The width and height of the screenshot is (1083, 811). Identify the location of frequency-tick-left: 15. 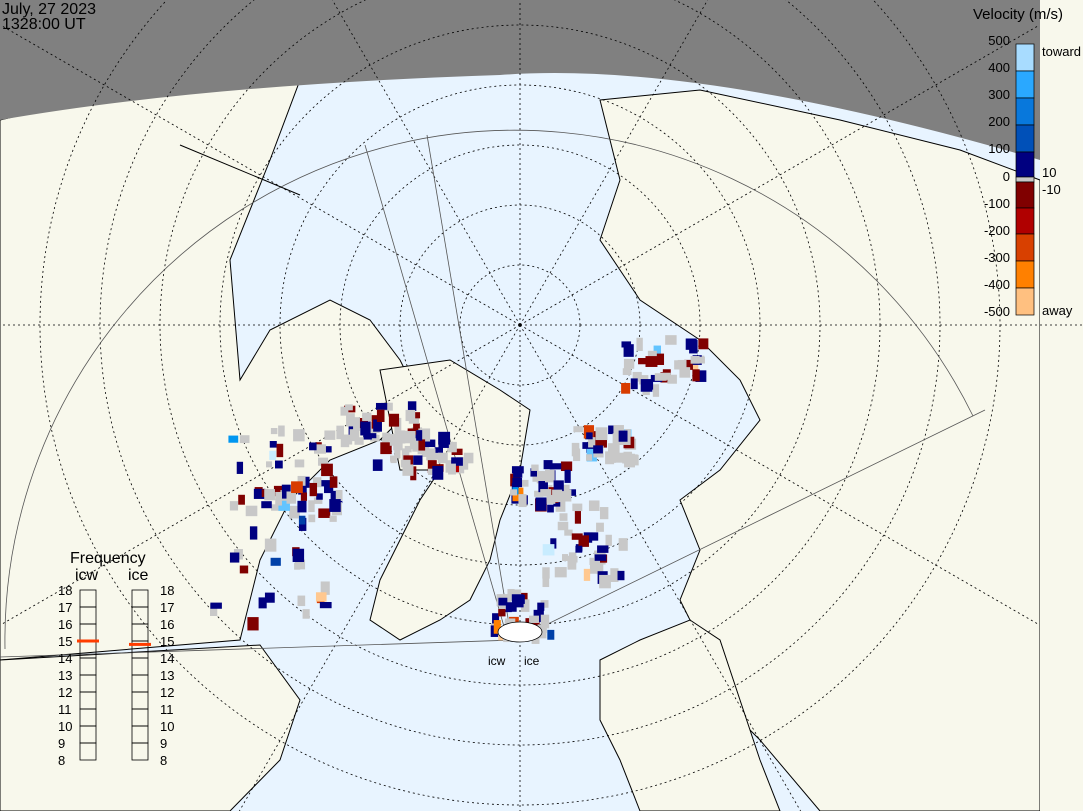
(65, 641).